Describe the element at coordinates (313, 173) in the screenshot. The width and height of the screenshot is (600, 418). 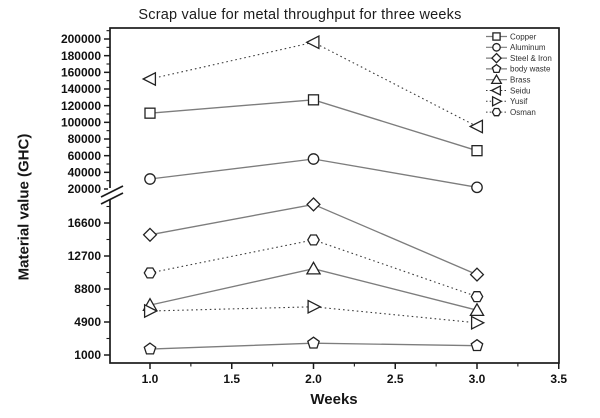
I see `series-aluminum` at that location.